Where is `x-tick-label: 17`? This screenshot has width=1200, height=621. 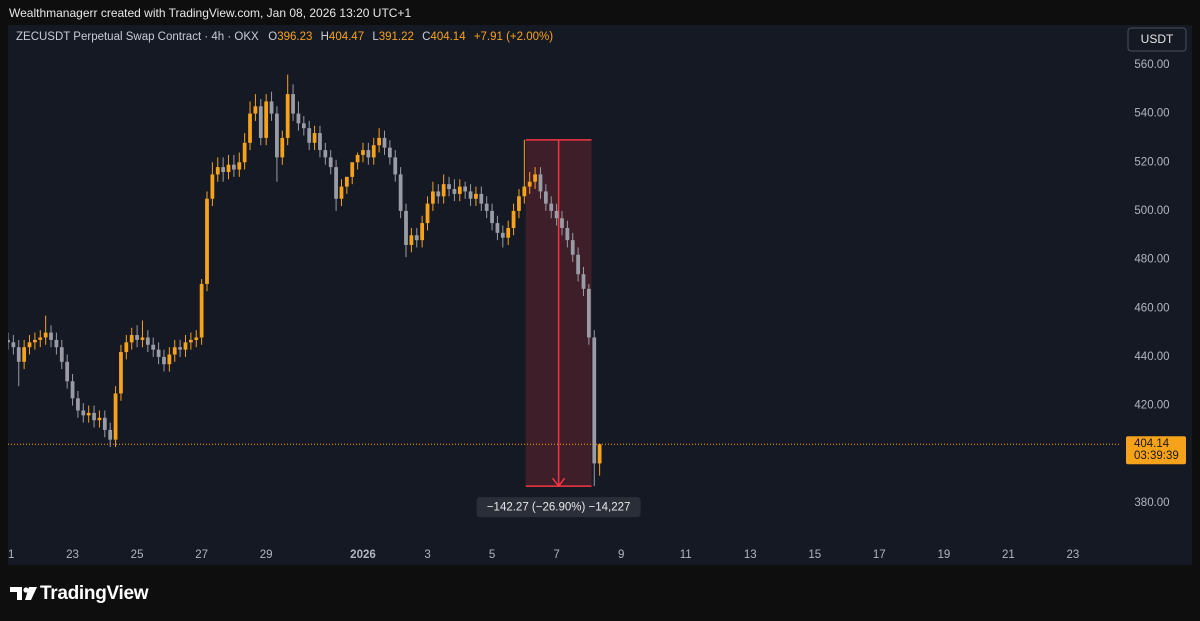
x-tick-label: 17 is located at coordinates (879, 555).